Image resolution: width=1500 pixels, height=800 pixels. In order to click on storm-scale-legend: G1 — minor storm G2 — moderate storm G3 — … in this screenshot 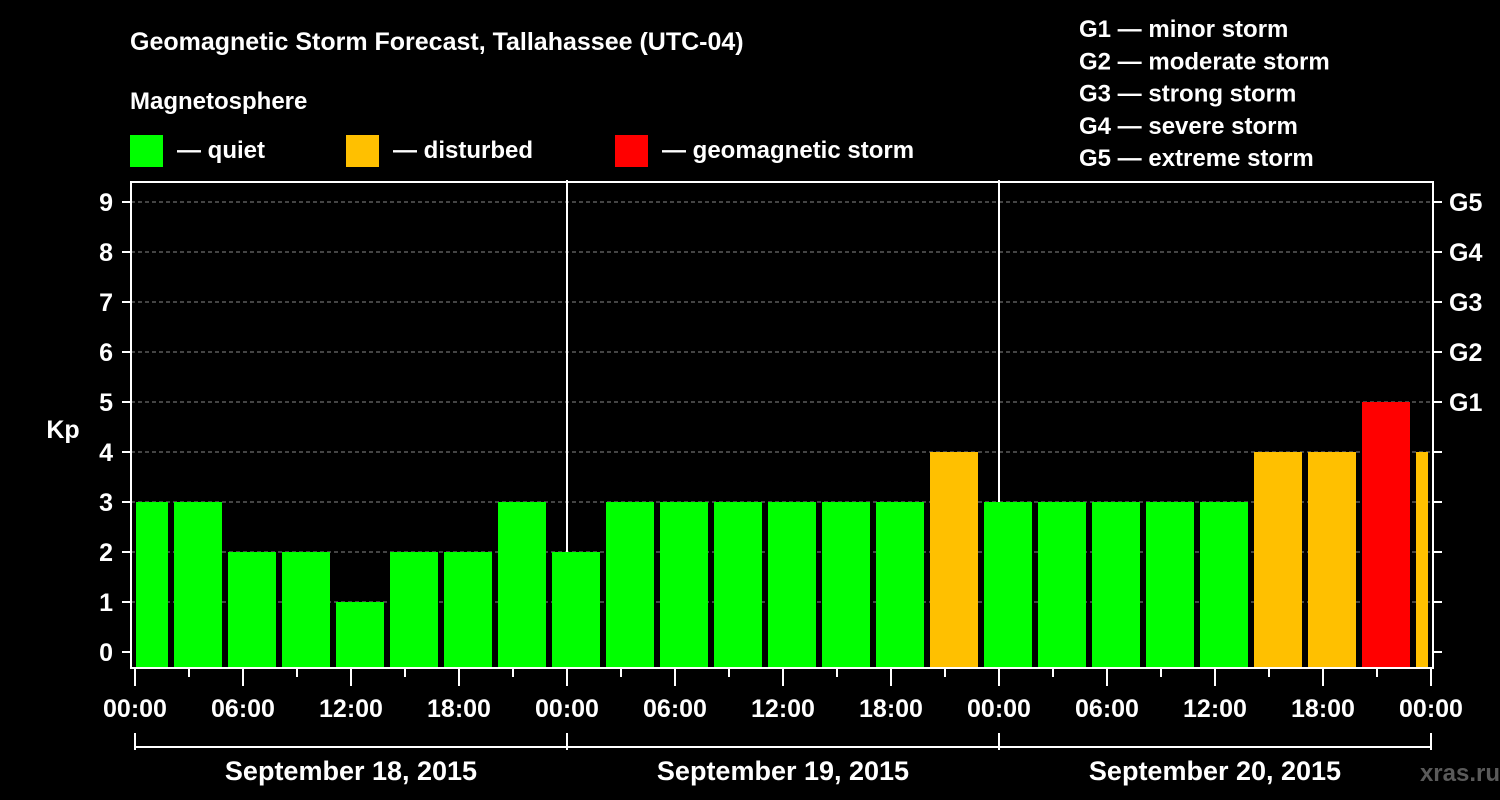, I will do `click(1204, 94)`.